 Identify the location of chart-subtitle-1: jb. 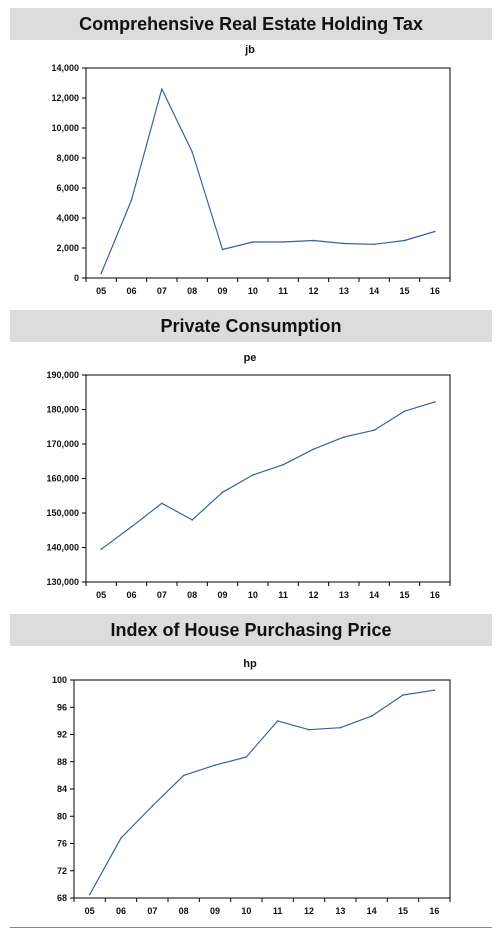
(250, 50).